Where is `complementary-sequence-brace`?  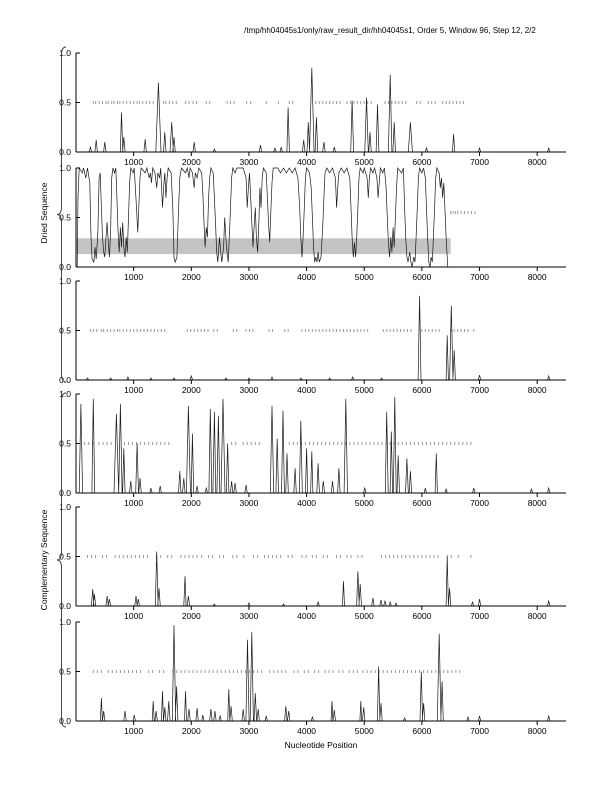 complementary-sequence-brace is located at coordinates (61, 560).